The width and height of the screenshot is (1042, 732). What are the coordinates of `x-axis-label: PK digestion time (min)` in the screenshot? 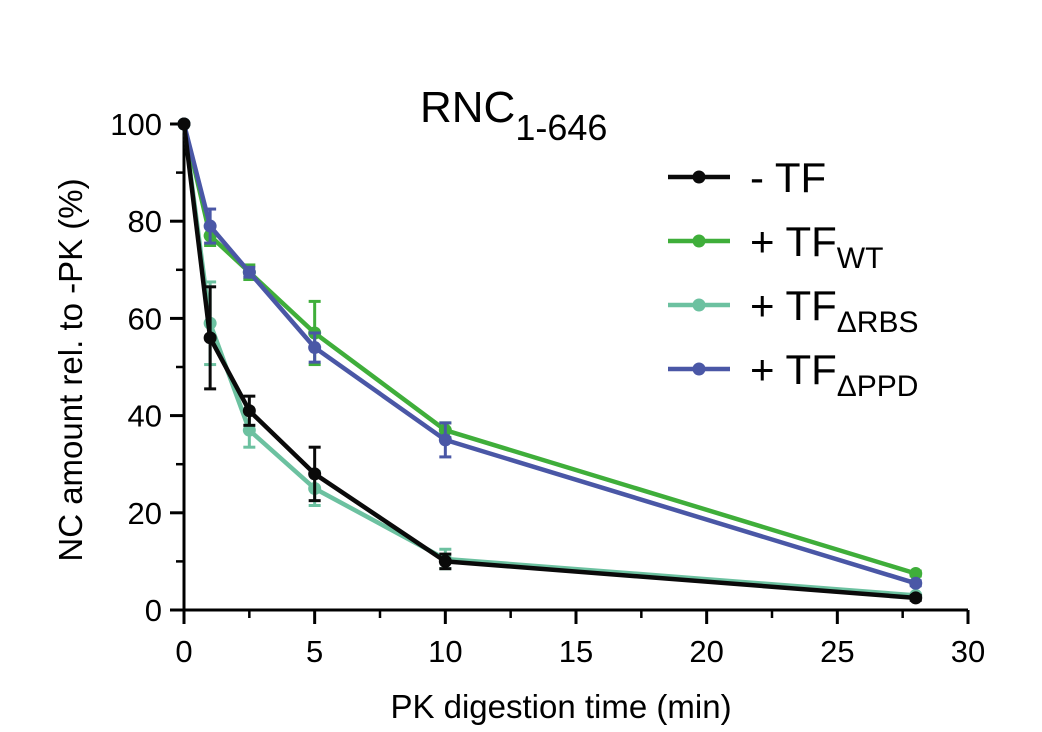 It's located at (560, 706).